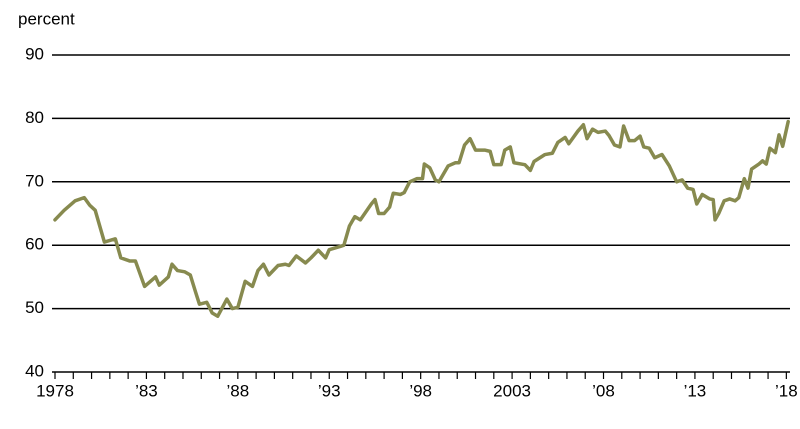  Describe the element at coordinates (55, 390) in the screenshot. I see `x-tick-label: 1978` at that location.